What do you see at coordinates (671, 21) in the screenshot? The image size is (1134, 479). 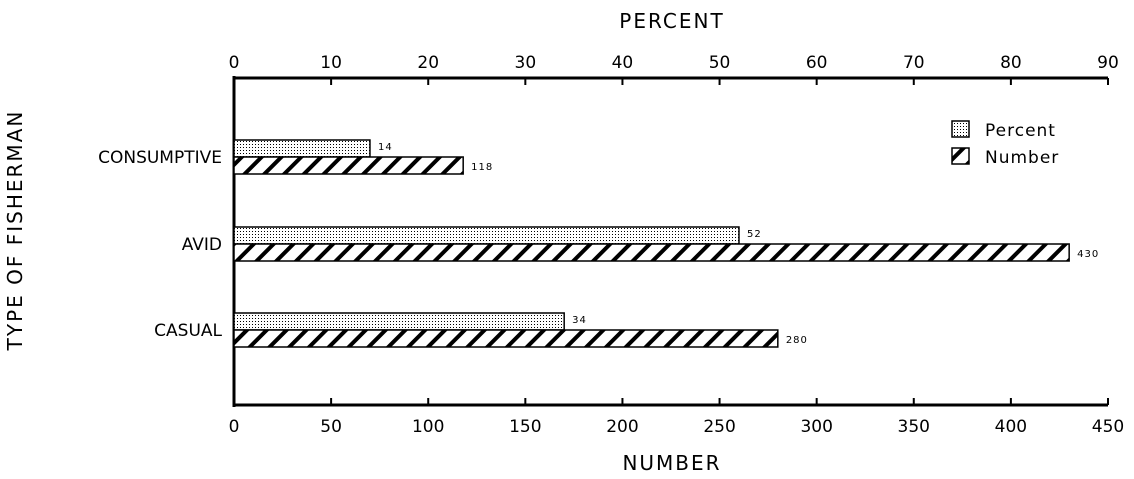 I see `top-axis-title: PERCENT` at bounding box center [671, 21].